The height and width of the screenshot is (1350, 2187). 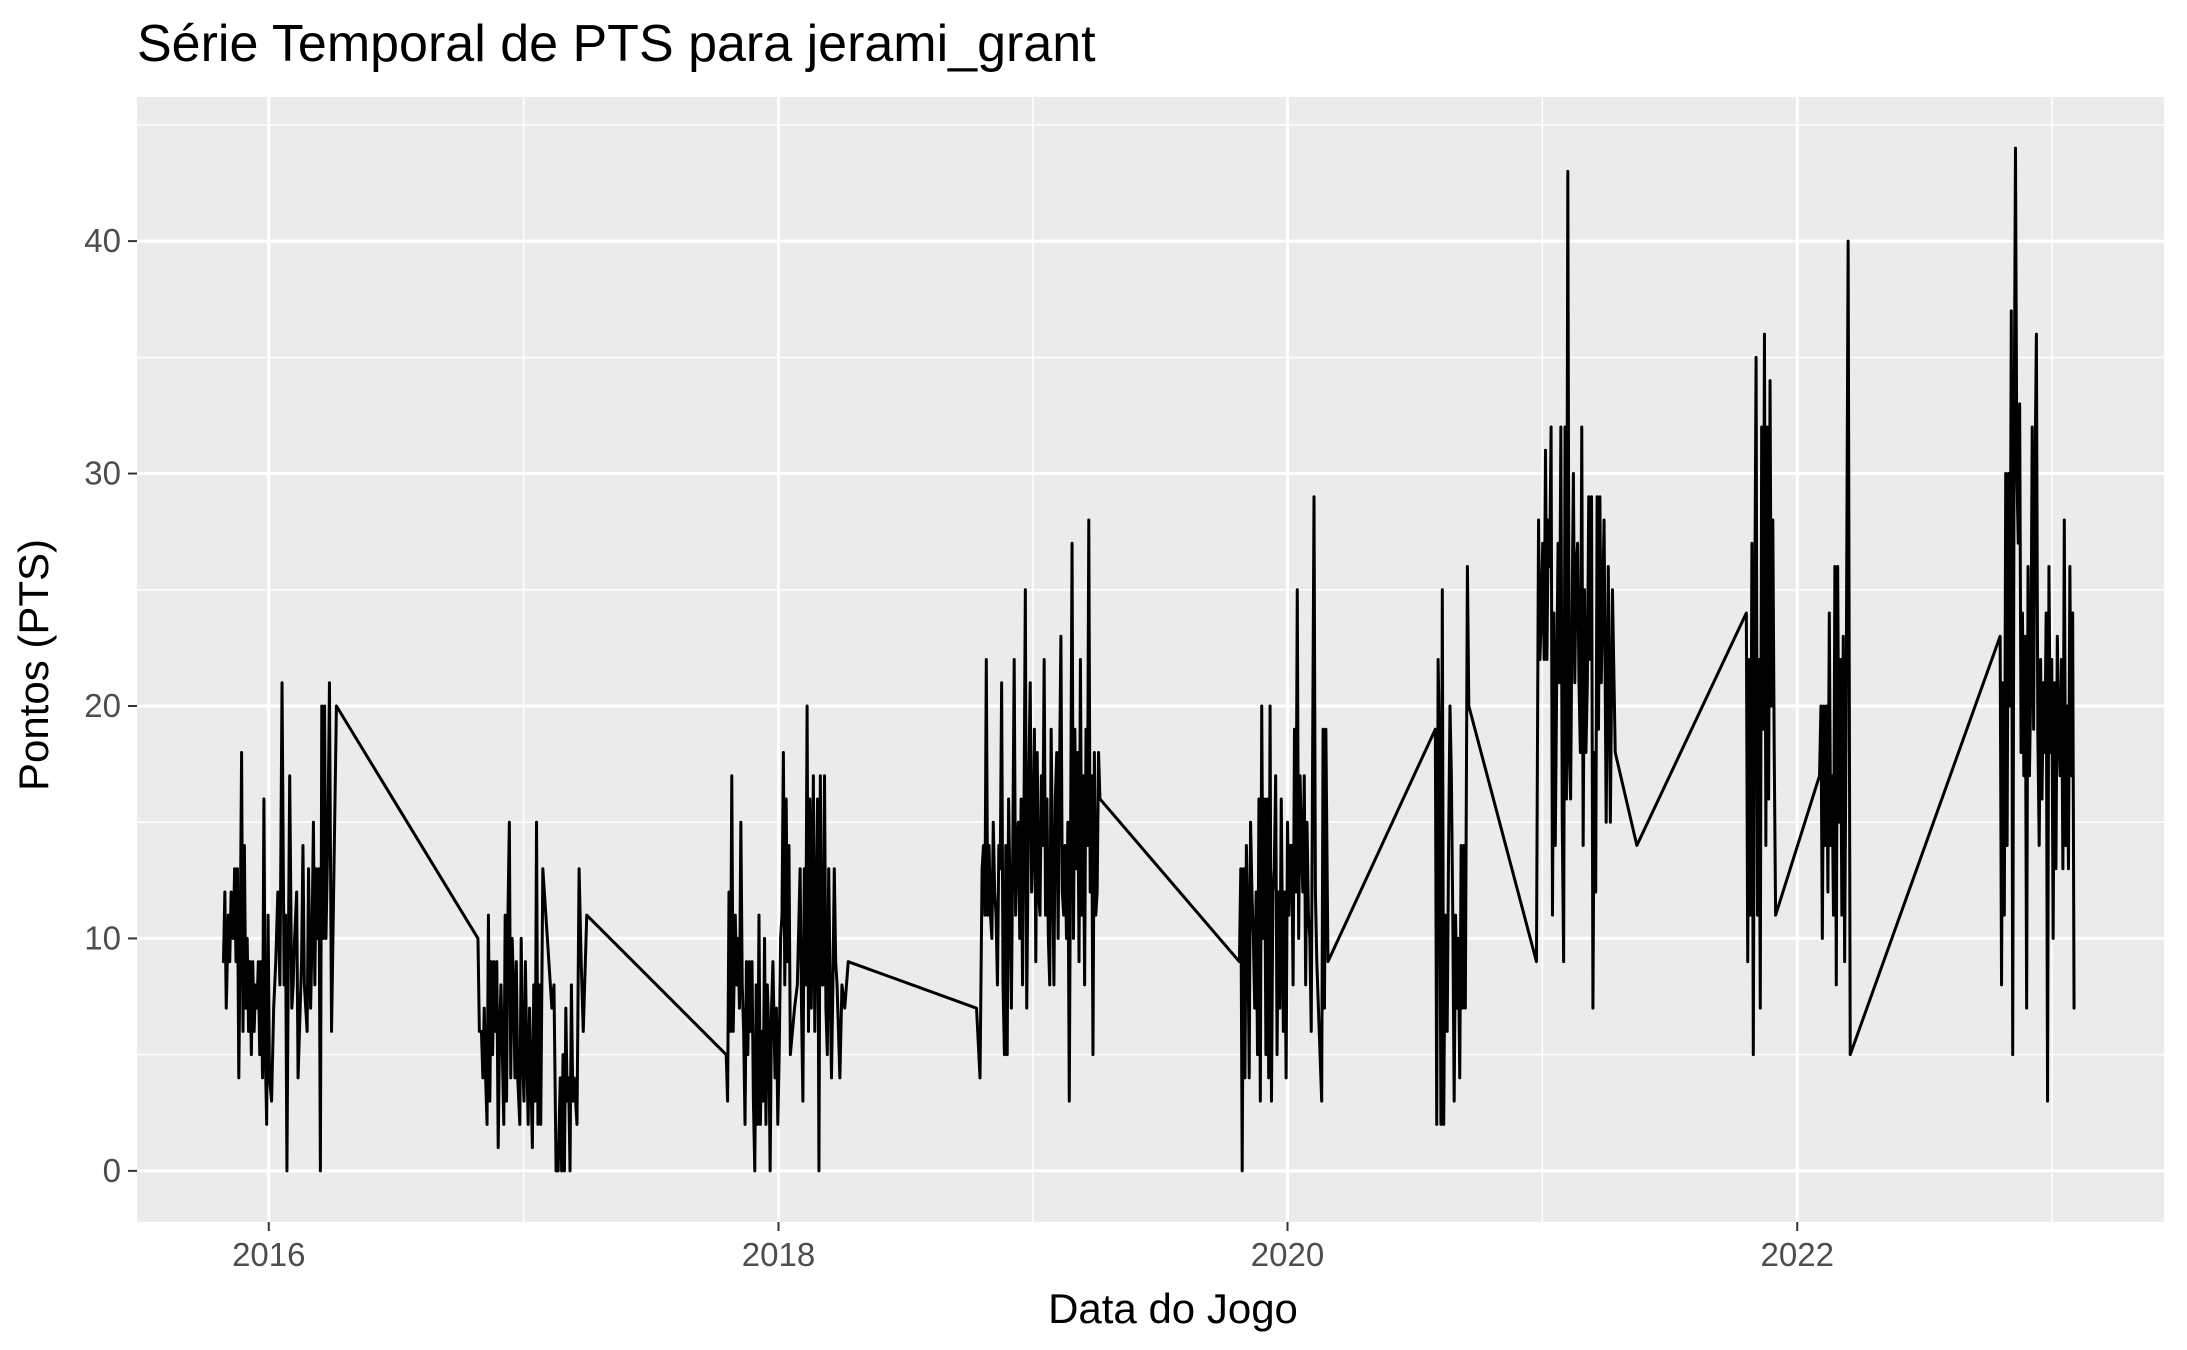 I want to click on y-tick-label: 10, so click(x=102, y=937).